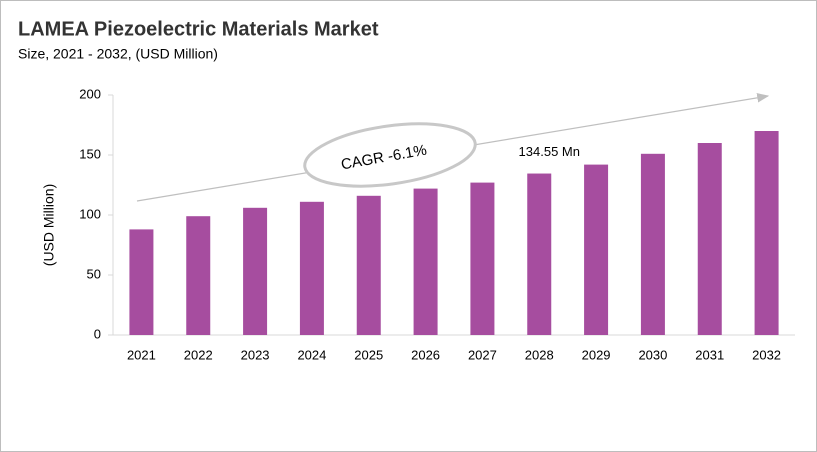 Image resolution: width=817 pixels, height=452 pixels. What do you see at coordinates (549, 151) in the screenshot?
I see `value-label: 134.55 Mn` at bounding box center [549, 151].